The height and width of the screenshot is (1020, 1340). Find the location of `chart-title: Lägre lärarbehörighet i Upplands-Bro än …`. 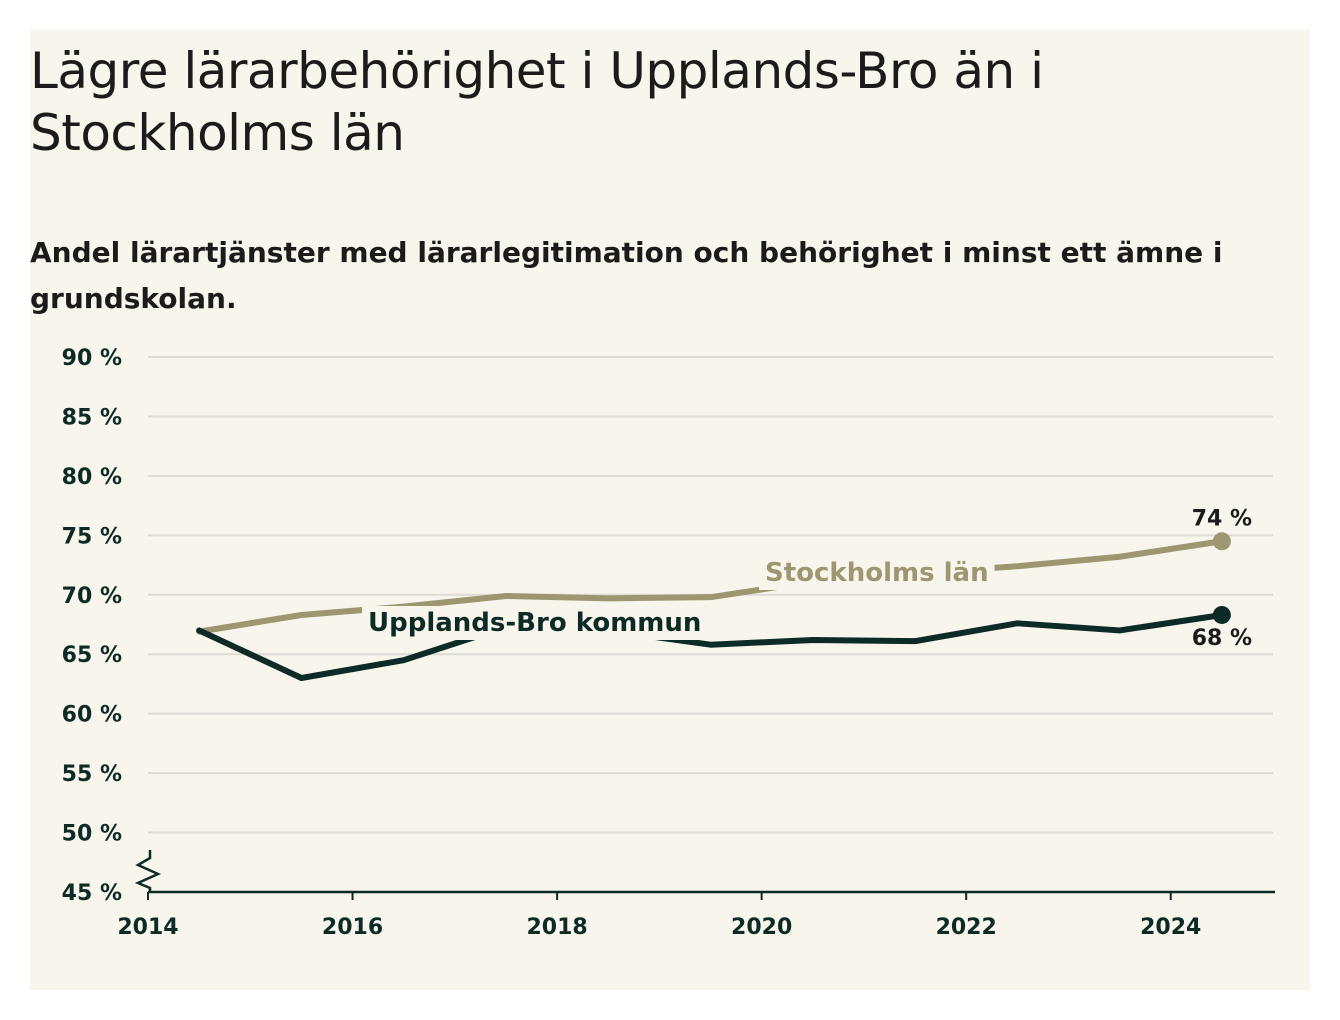

chart-title: Lägre lärarbehörighet i Upplands-Bro än … is located at coordinates (537, 102).